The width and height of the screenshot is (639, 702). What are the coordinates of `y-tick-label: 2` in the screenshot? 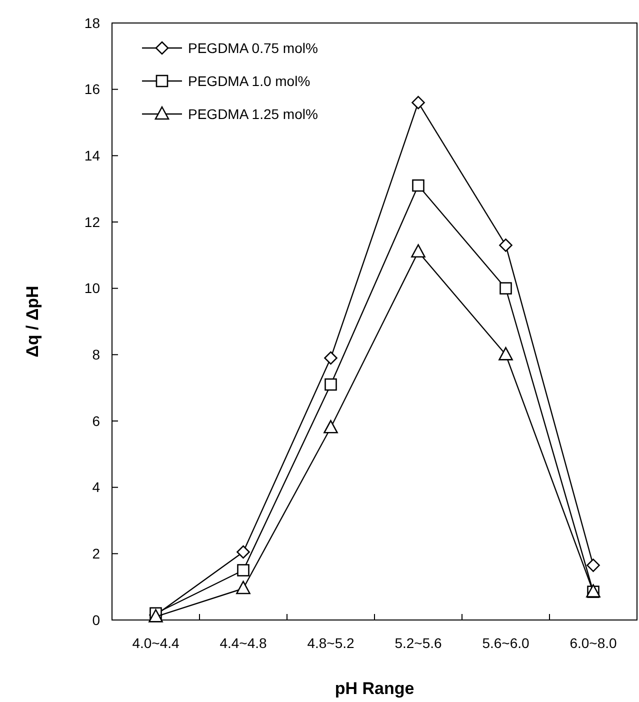 It's located at (96, 554).